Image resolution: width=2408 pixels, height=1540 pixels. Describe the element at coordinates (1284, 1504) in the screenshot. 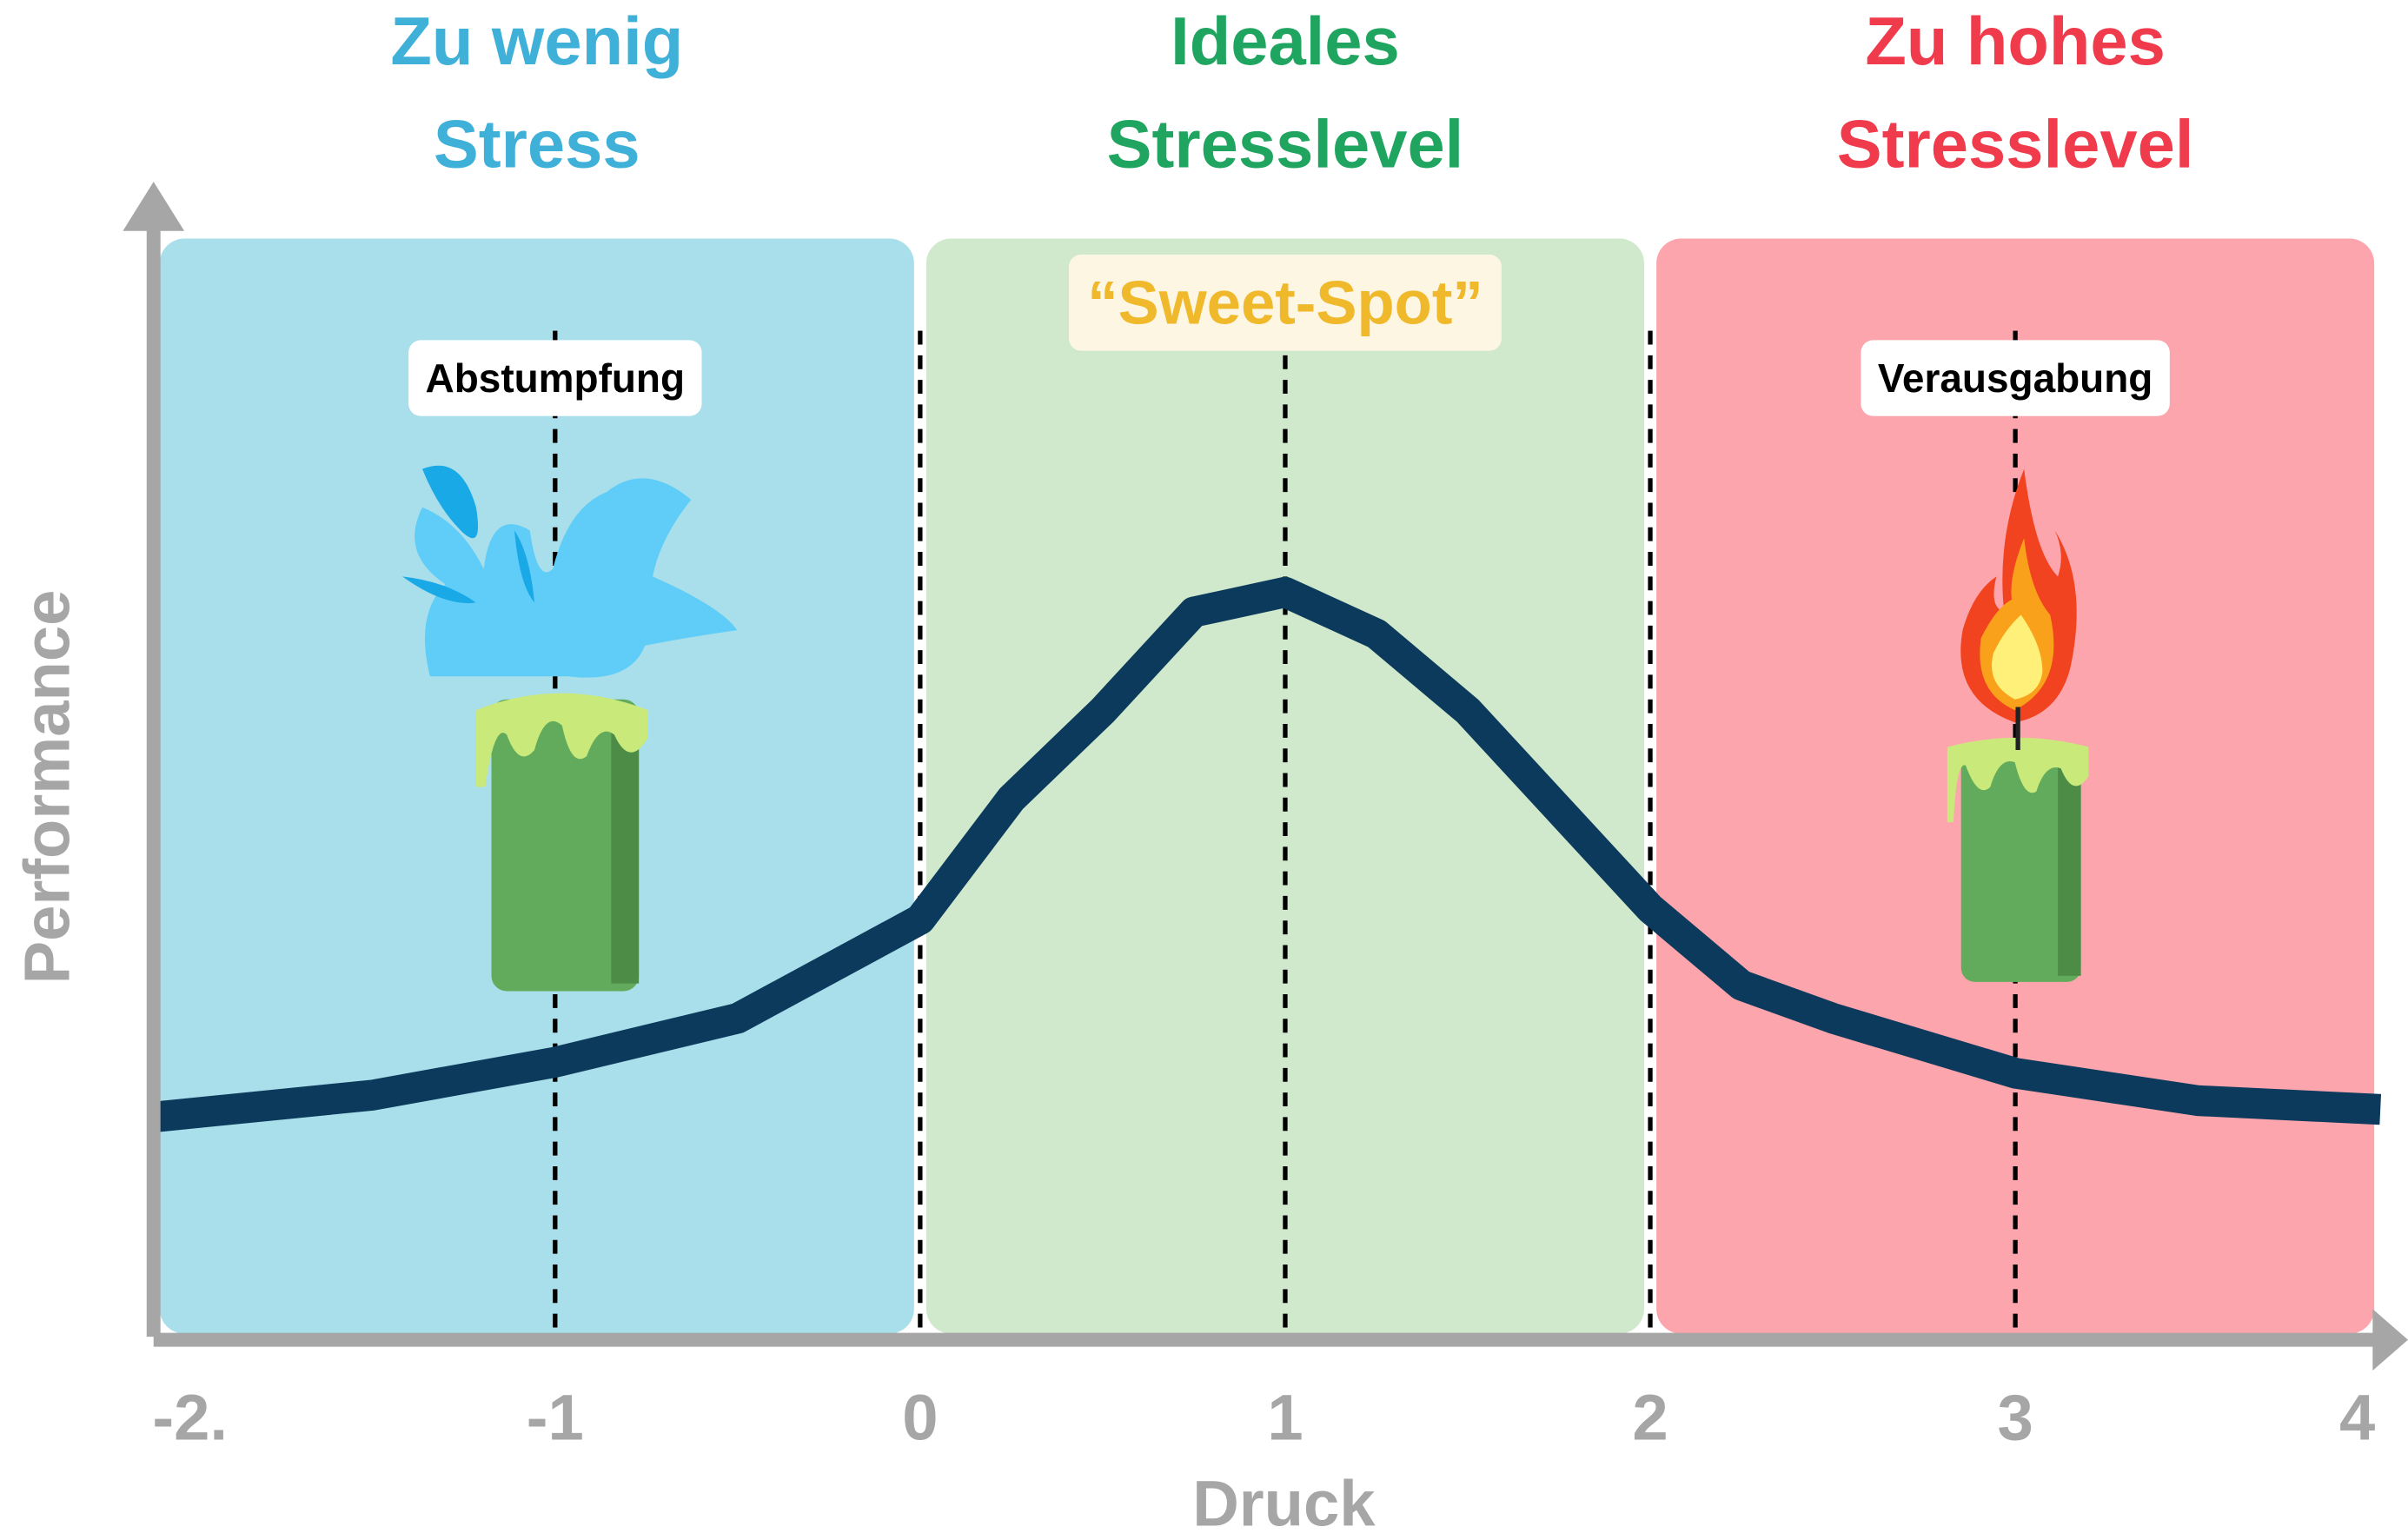

I see `x-axis-label: Druck` at that location.